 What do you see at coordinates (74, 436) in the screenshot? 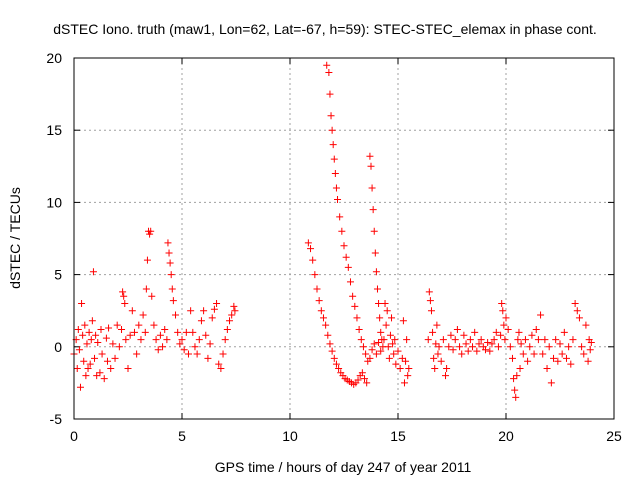
I see `x-tick-label: 0` at bounding box center [74, 436].